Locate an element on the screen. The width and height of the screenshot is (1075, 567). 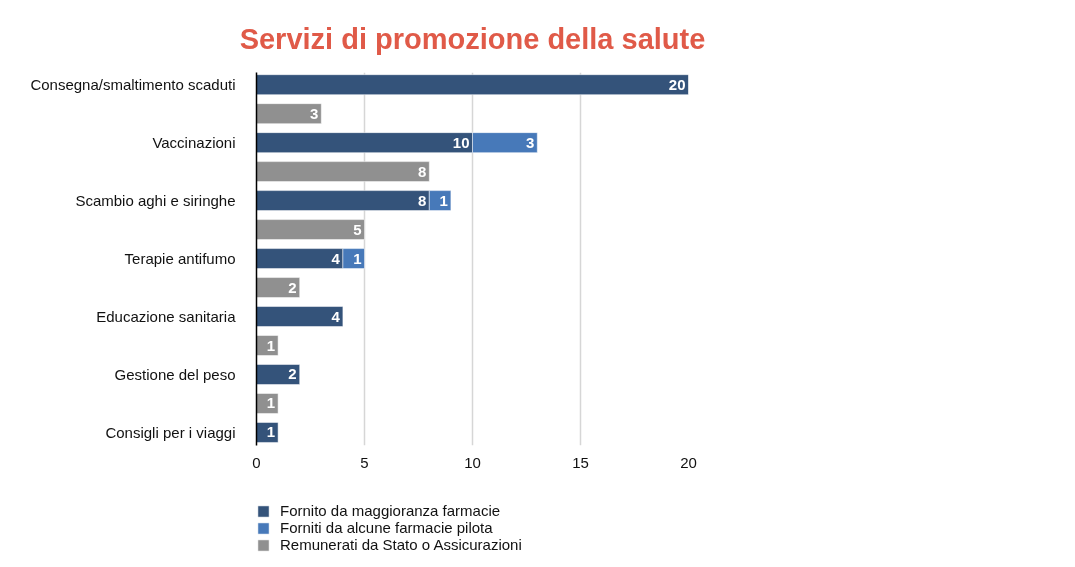
y-tick-label: Consegna/smaltimento scaduti is located at coordinates (133, 85).